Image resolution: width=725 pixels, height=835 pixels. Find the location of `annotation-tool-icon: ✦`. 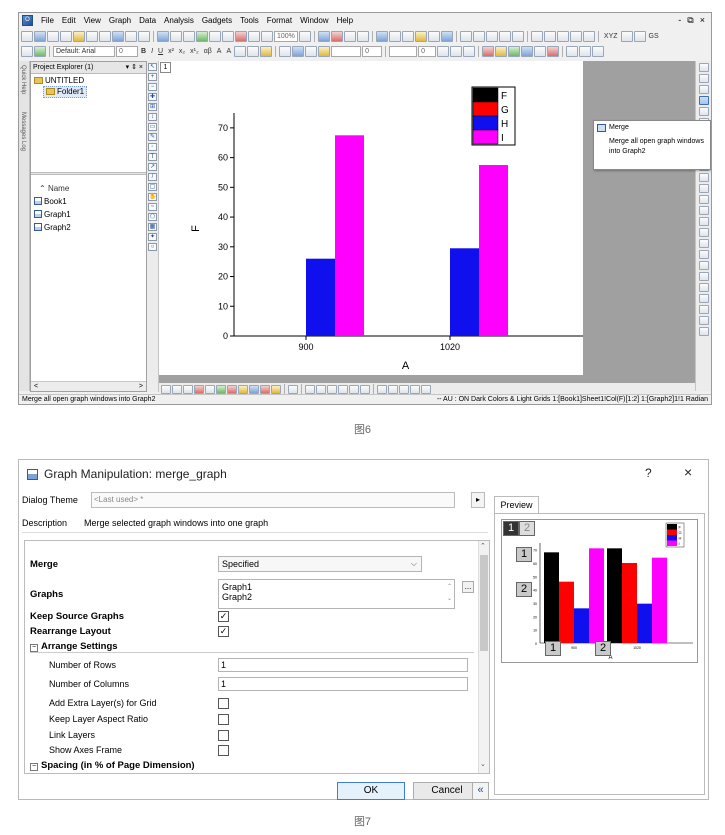

annotation-tool-icon: ✦ is located at coordinates (152, 237).